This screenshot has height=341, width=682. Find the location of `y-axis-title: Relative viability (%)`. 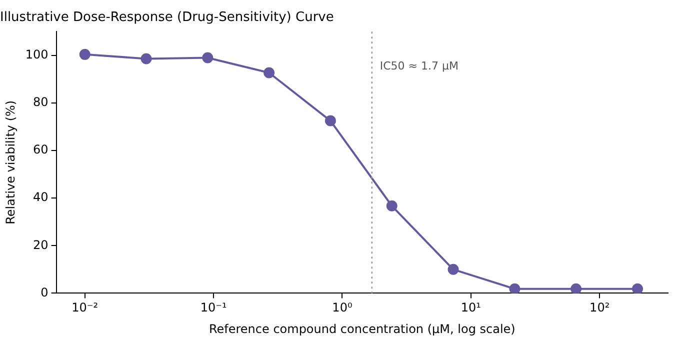

y-axis-title: Relative viability (%) is located at coordinates (10, 162).